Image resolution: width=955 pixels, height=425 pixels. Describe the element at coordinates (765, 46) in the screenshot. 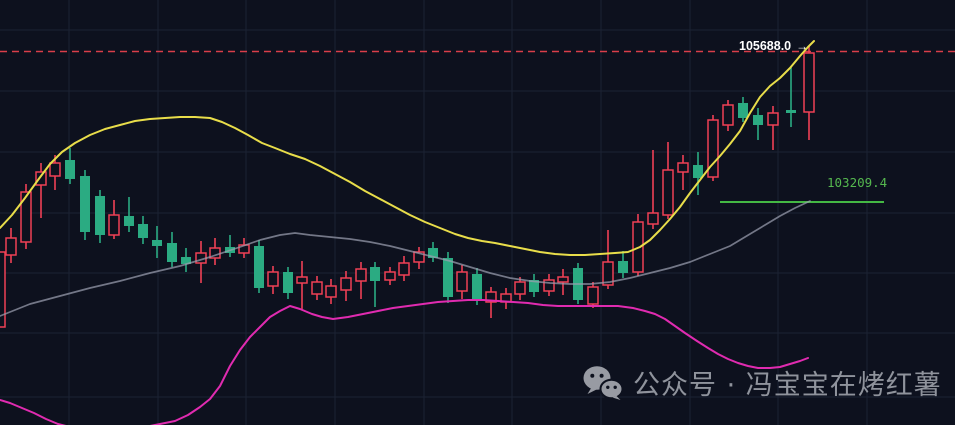

I see `resistance-price-text: 105688.0` at that location.